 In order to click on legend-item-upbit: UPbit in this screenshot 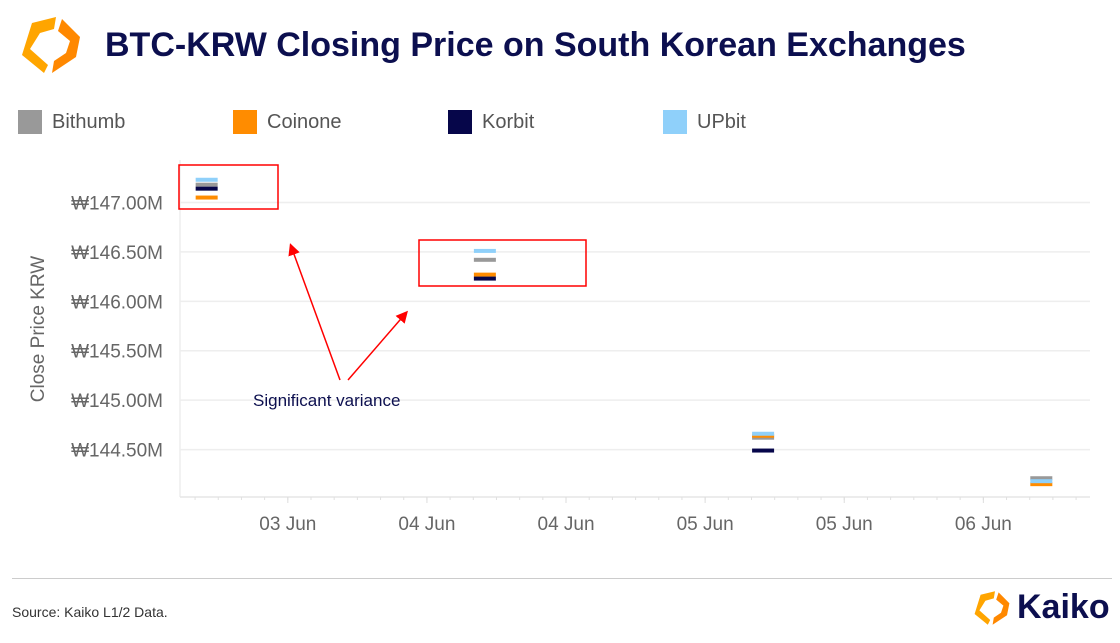, I will do `click(704, 122)`.